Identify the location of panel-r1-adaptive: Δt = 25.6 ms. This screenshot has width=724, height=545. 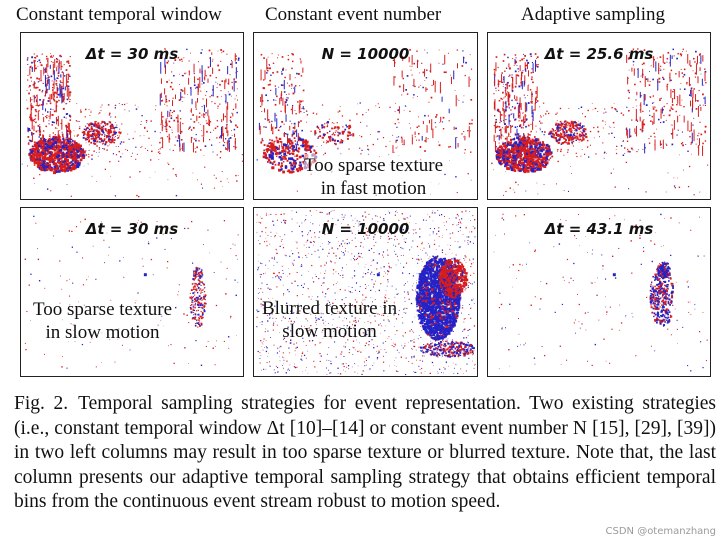
(599, 116).